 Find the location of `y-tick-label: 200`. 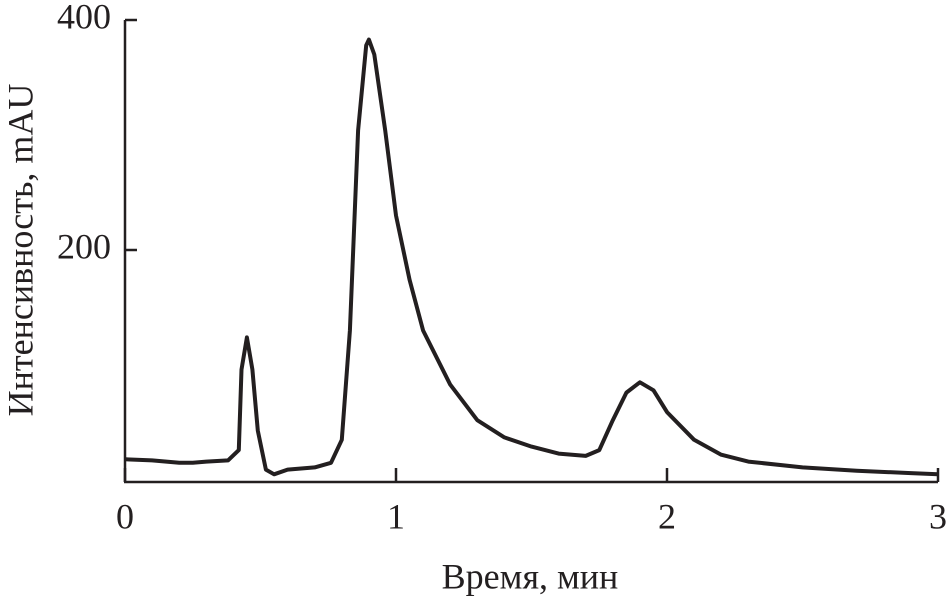

y-tick-label: 200 is located at coordinates (84, 246).